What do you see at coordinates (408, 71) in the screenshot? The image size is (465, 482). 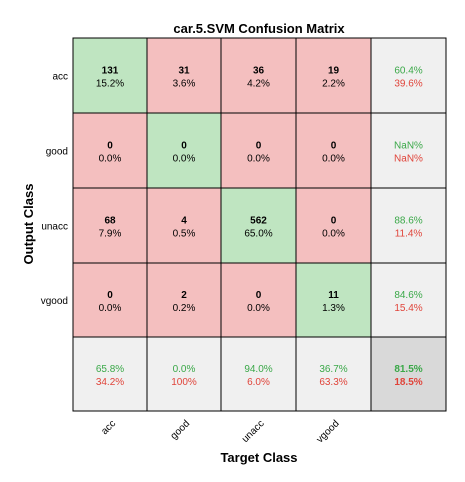 I see `row-summary-correct: 60.4%` at bounding box center [408, 71].